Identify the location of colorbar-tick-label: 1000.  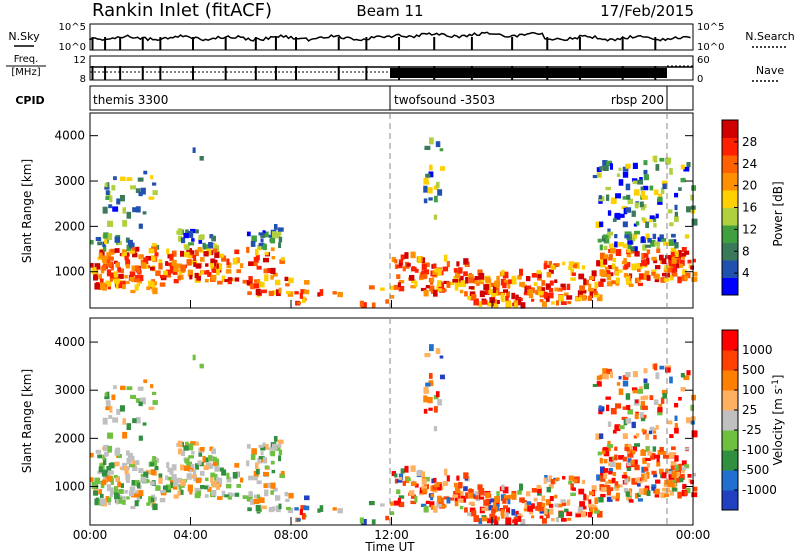
(757, 350).